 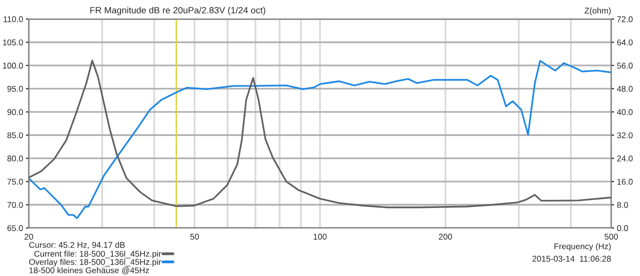 I want to click on y2-tick-label: 32.0, so click(x=625, y=135).